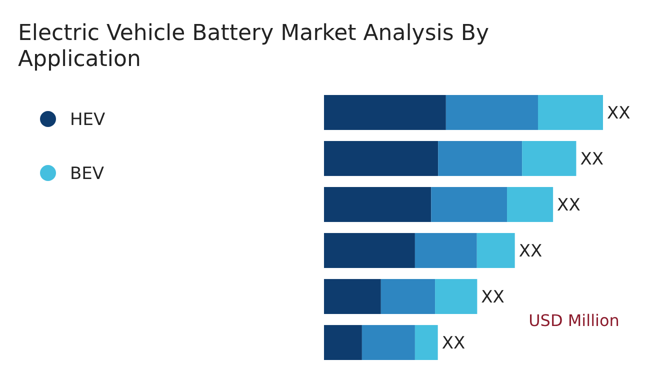 The image size is (653, 390). I want to click on legend-label: HEV, so click(88, 120).